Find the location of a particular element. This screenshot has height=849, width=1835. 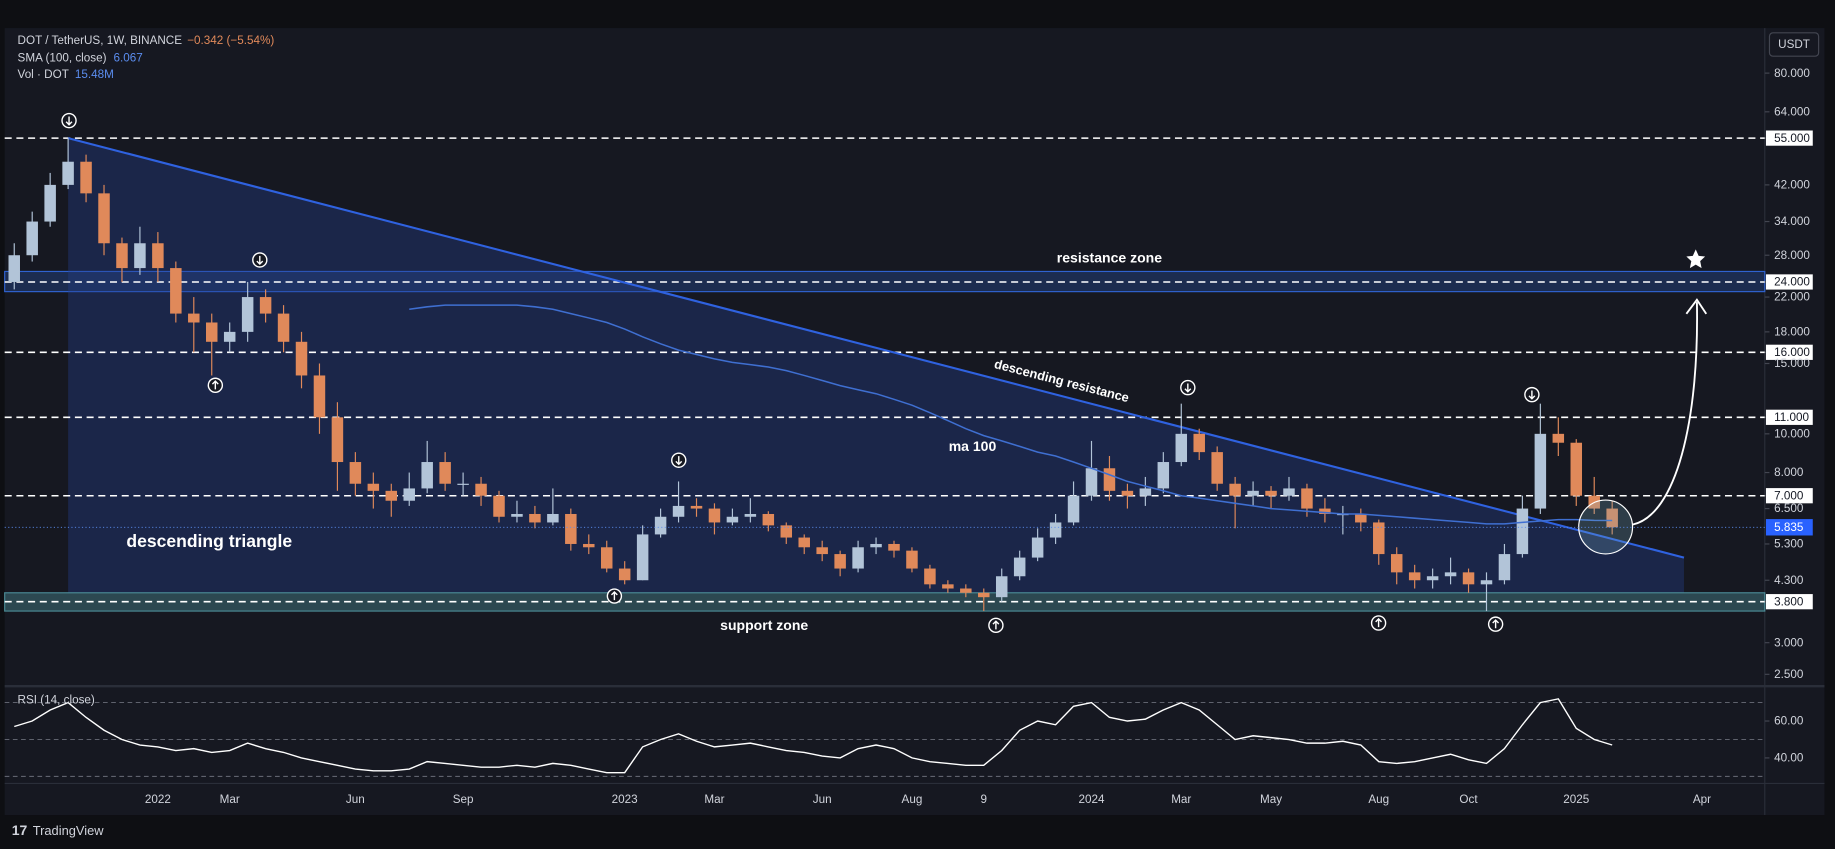

y-tick-label: 22.000 is located at coordinates (1792, 297).